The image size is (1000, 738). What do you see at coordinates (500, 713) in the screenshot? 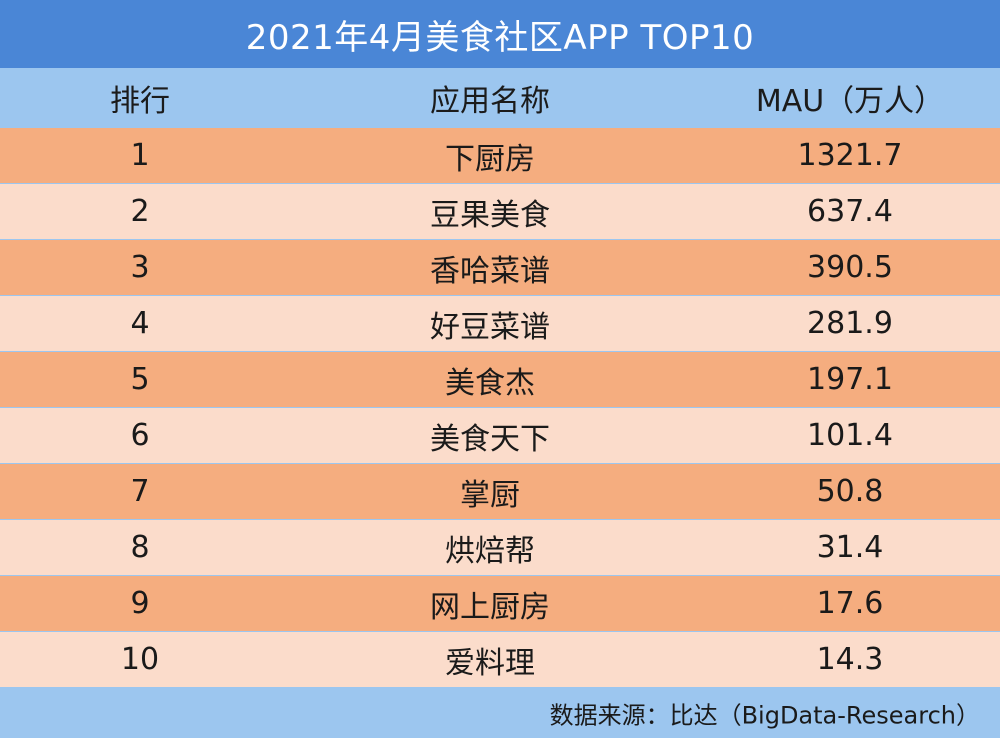
I see `source-footer: 数据来源：比达（BigData-Research）` at bounding box center [500, 713].